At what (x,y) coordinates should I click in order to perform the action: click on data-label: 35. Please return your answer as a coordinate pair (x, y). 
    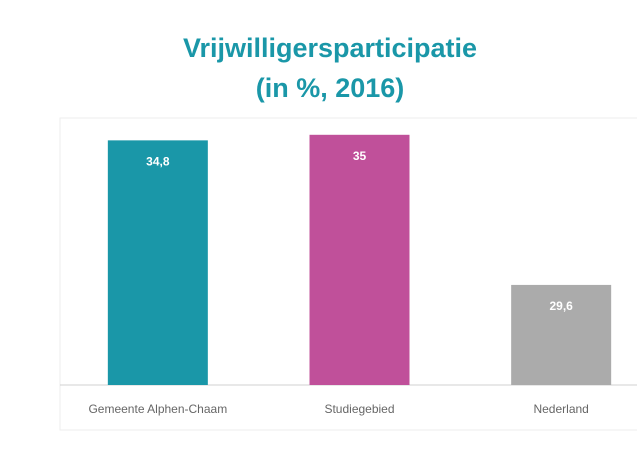
    Looking at the image, I should click on (360, 156).